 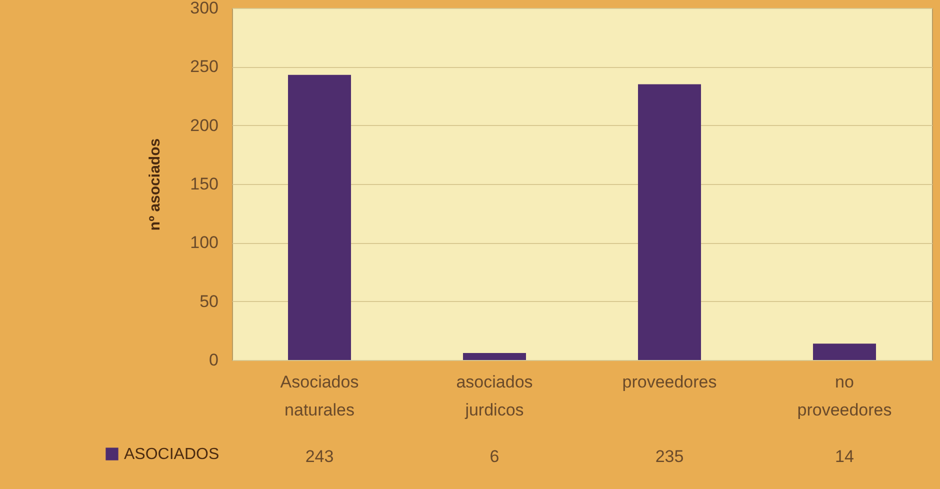 What do you see at coordinates (669, 456) in the screenshot?
I see `data-label: 235` at bounding box center [669, 456].